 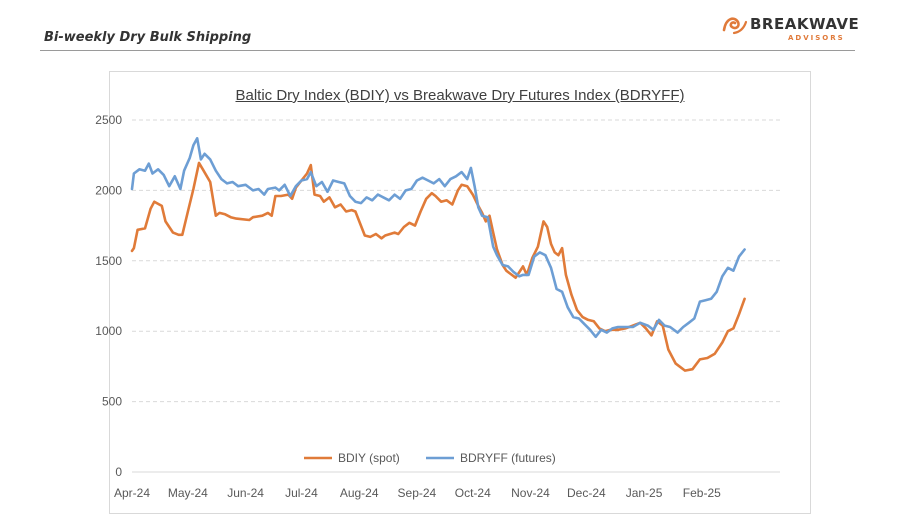 What do you see at coordinates (805, 24) in the screenshot?
I see `logo-wordmark: BREAKWAVE` at bounding box center [805, 24].